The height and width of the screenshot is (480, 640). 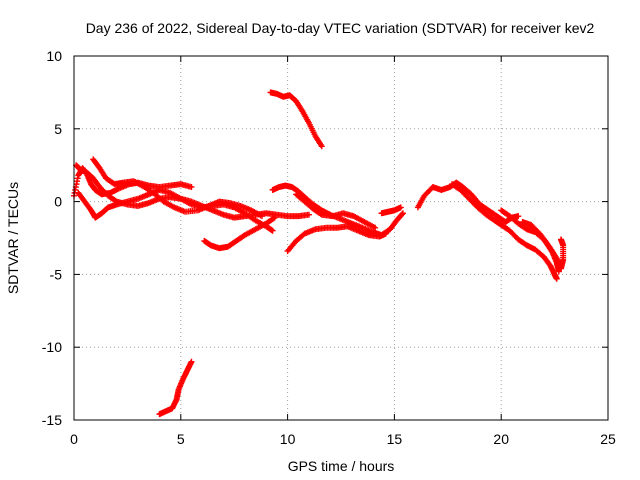 What do you see at coordinates (175, 210) in the screenshot?
I see `series-track-c` at bounding box center [175, 210].